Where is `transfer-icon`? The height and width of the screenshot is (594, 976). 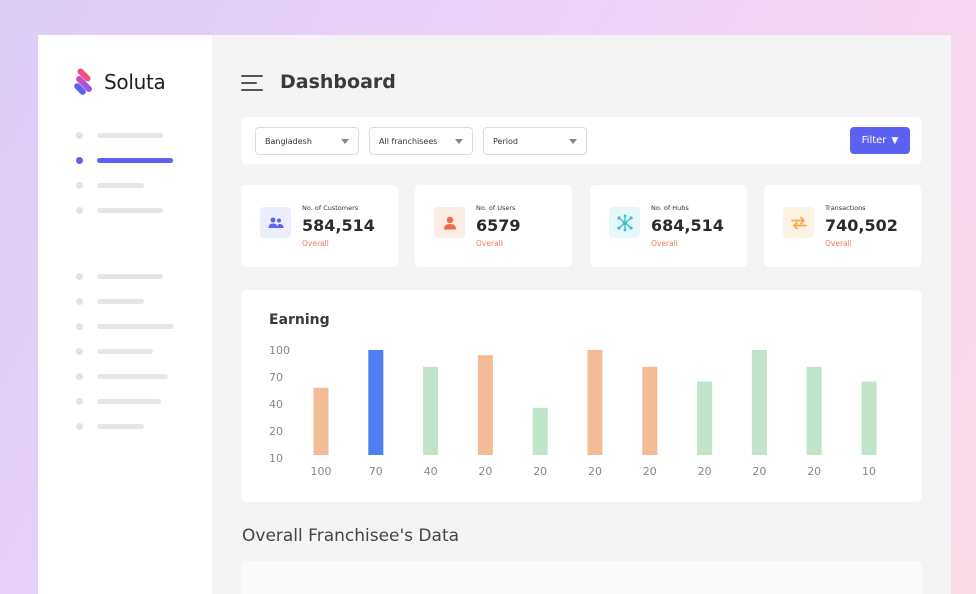
transfer-icon is located at coordinates (798, 222).